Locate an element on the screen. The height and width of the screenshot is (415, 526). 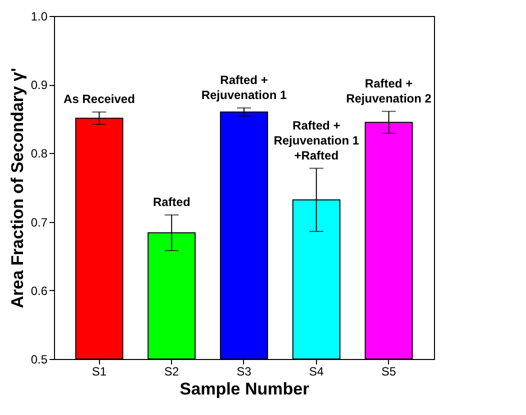
y-tick-label: 0.7 is located at coordinates (39, 222).